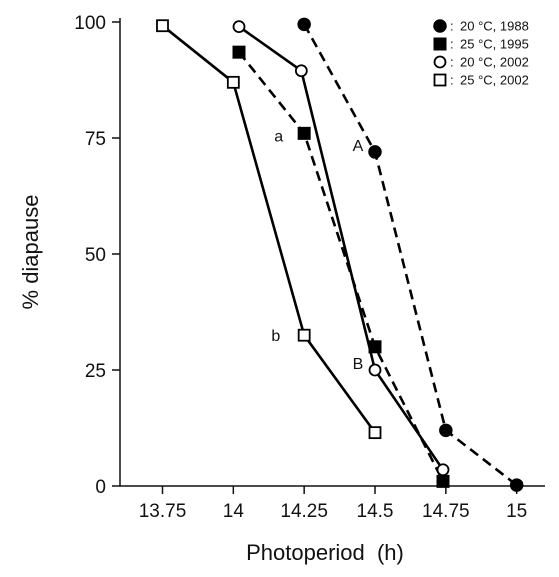 Image resolution: width=559 pixels, height=577 pixels. I want to click on x-axis-label: Photoperiod (h), so click(325, 552).